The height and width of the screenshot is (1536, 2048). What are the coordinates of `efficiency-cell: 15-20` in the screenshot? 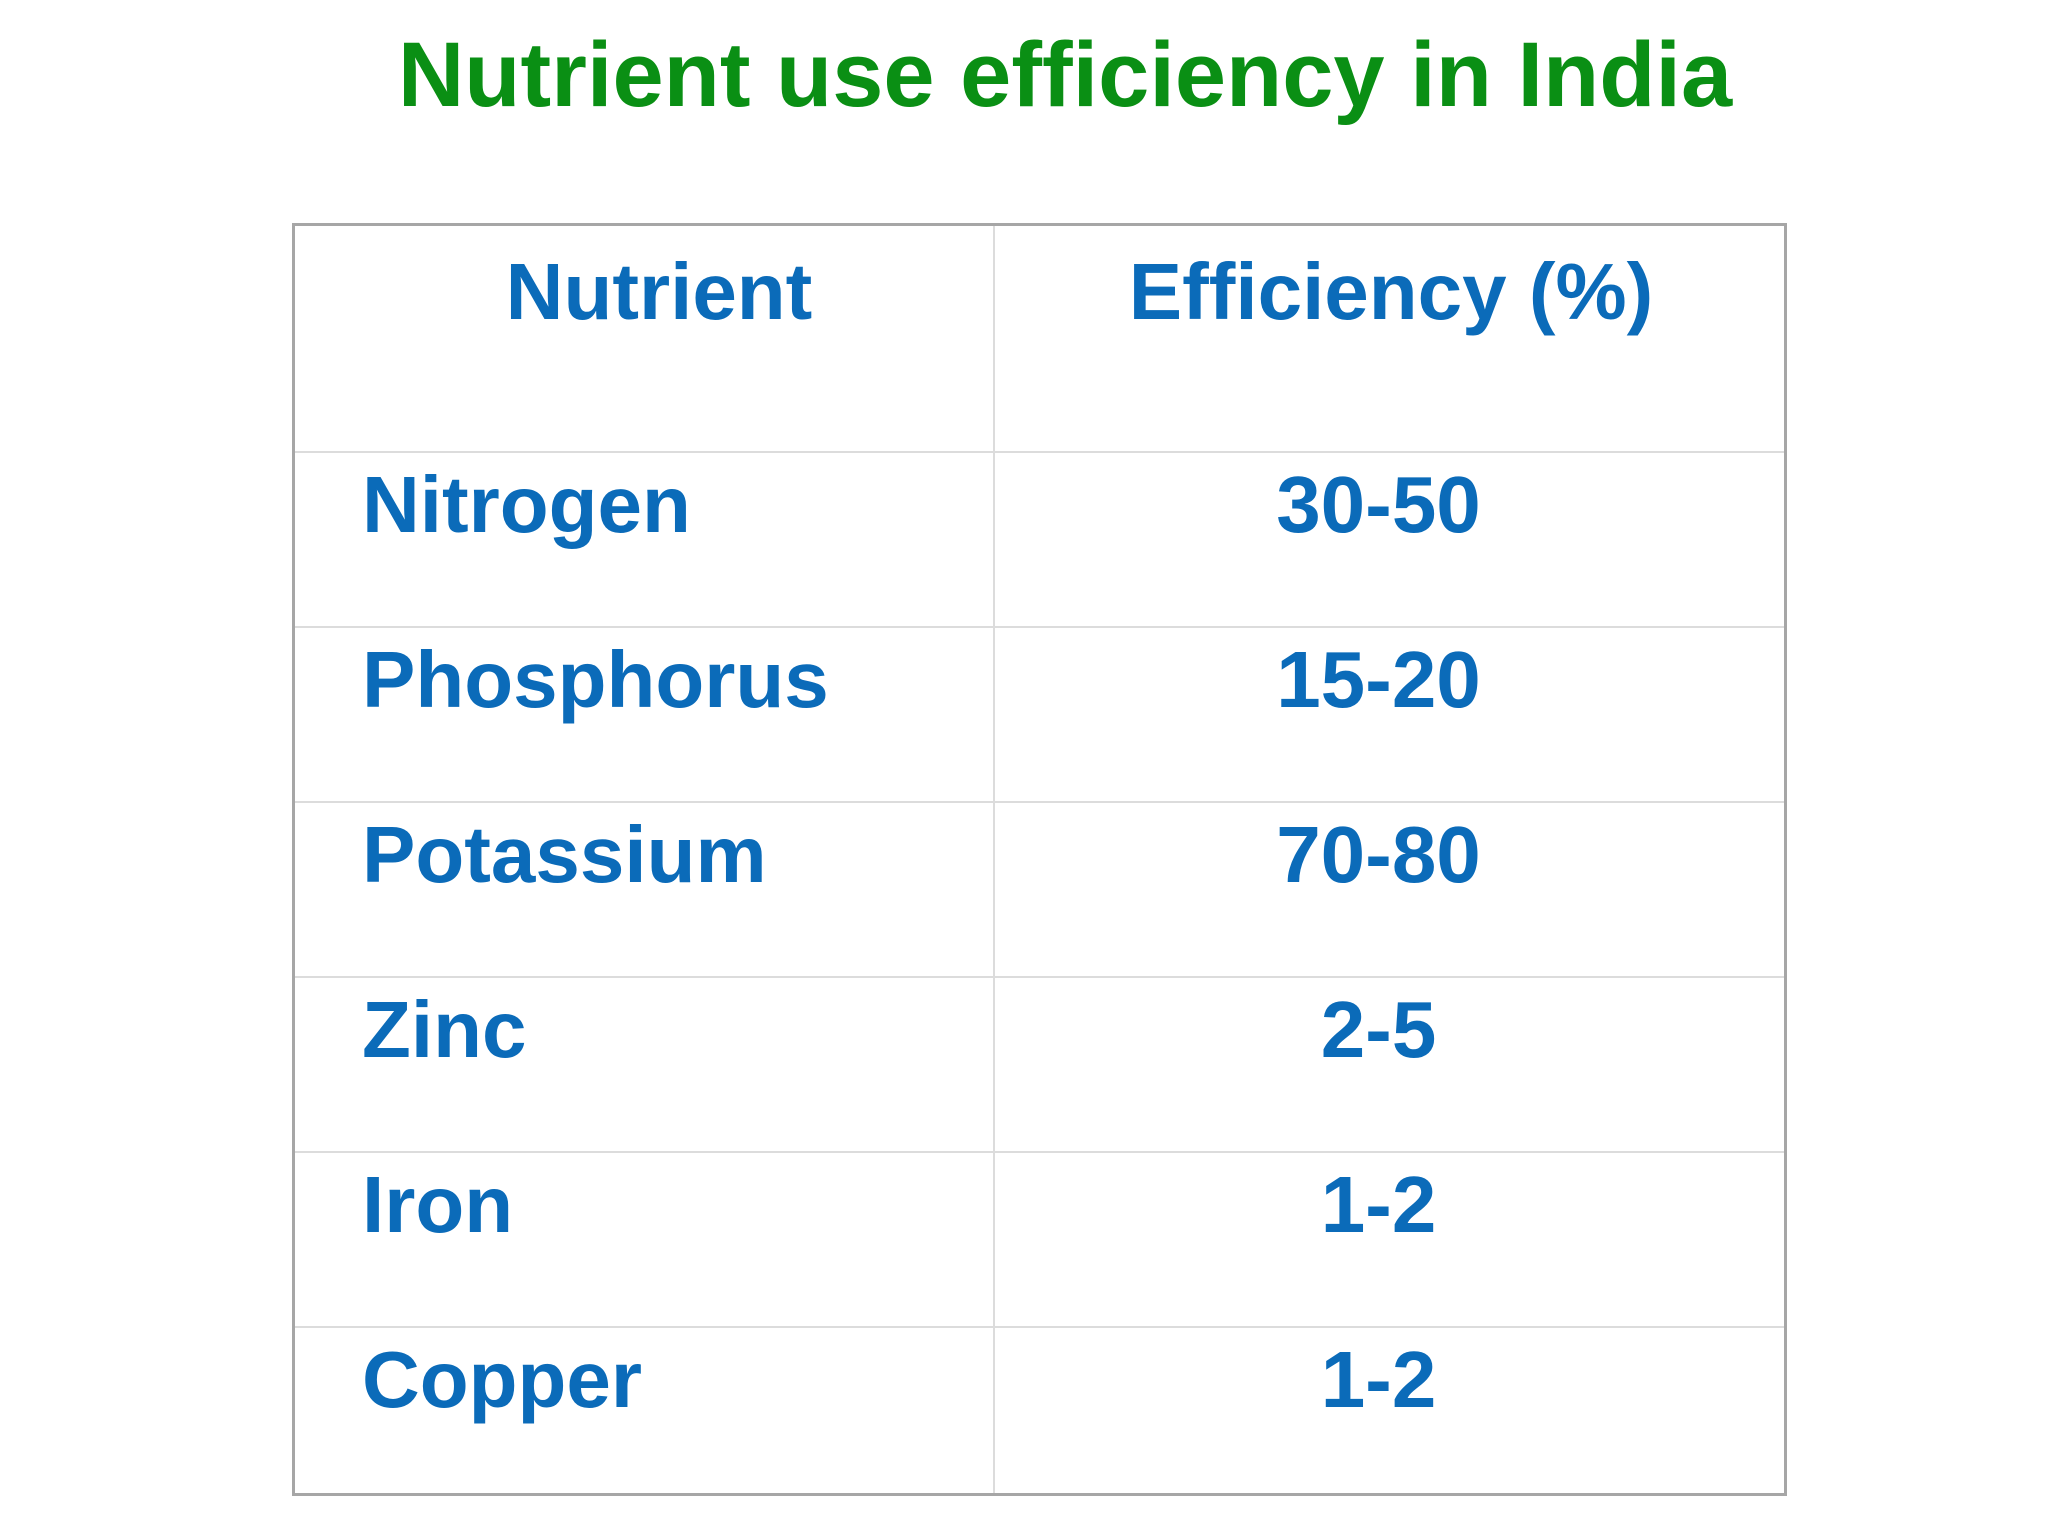 It's located at (1378, 679).